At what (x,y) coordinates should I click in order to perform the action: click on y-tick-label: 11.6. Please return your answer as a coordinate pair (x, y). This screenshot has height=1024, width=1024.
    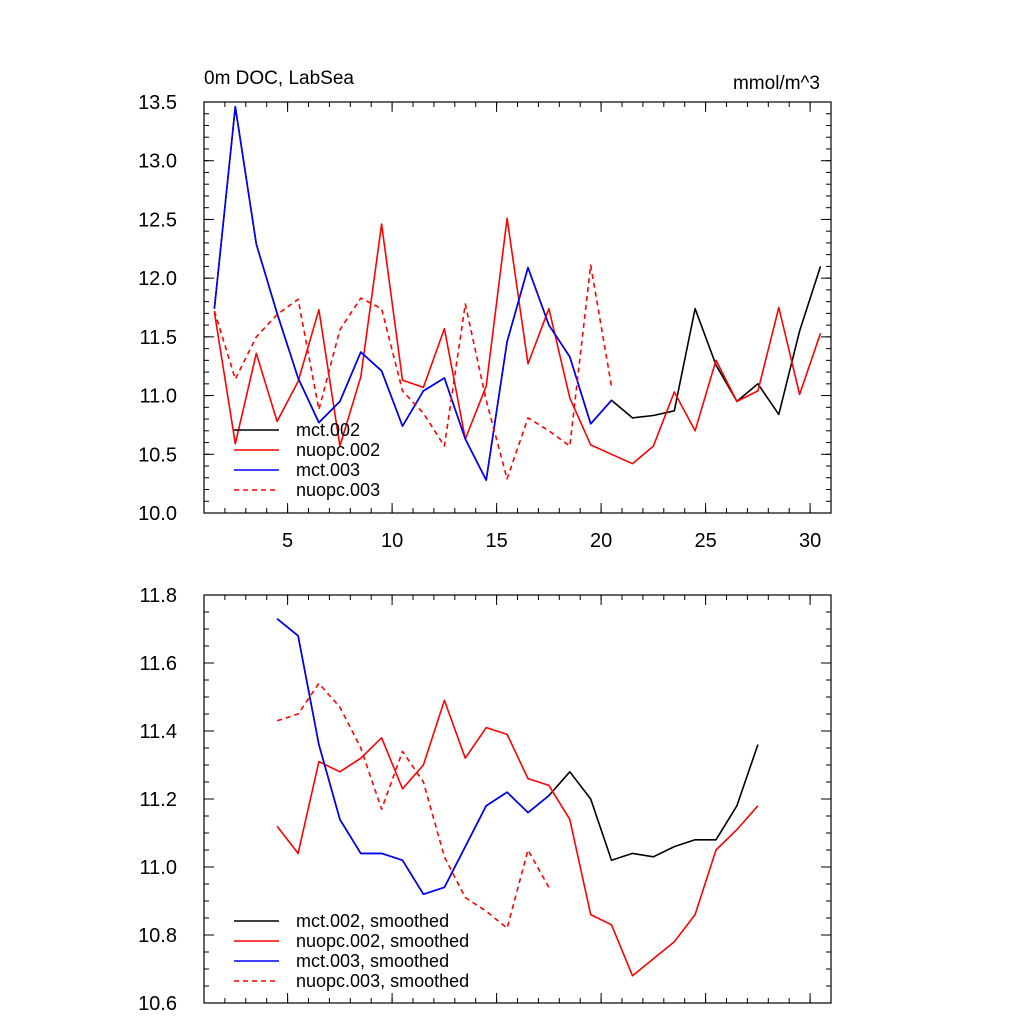
    Looking at the image, I should click on (158, 664).